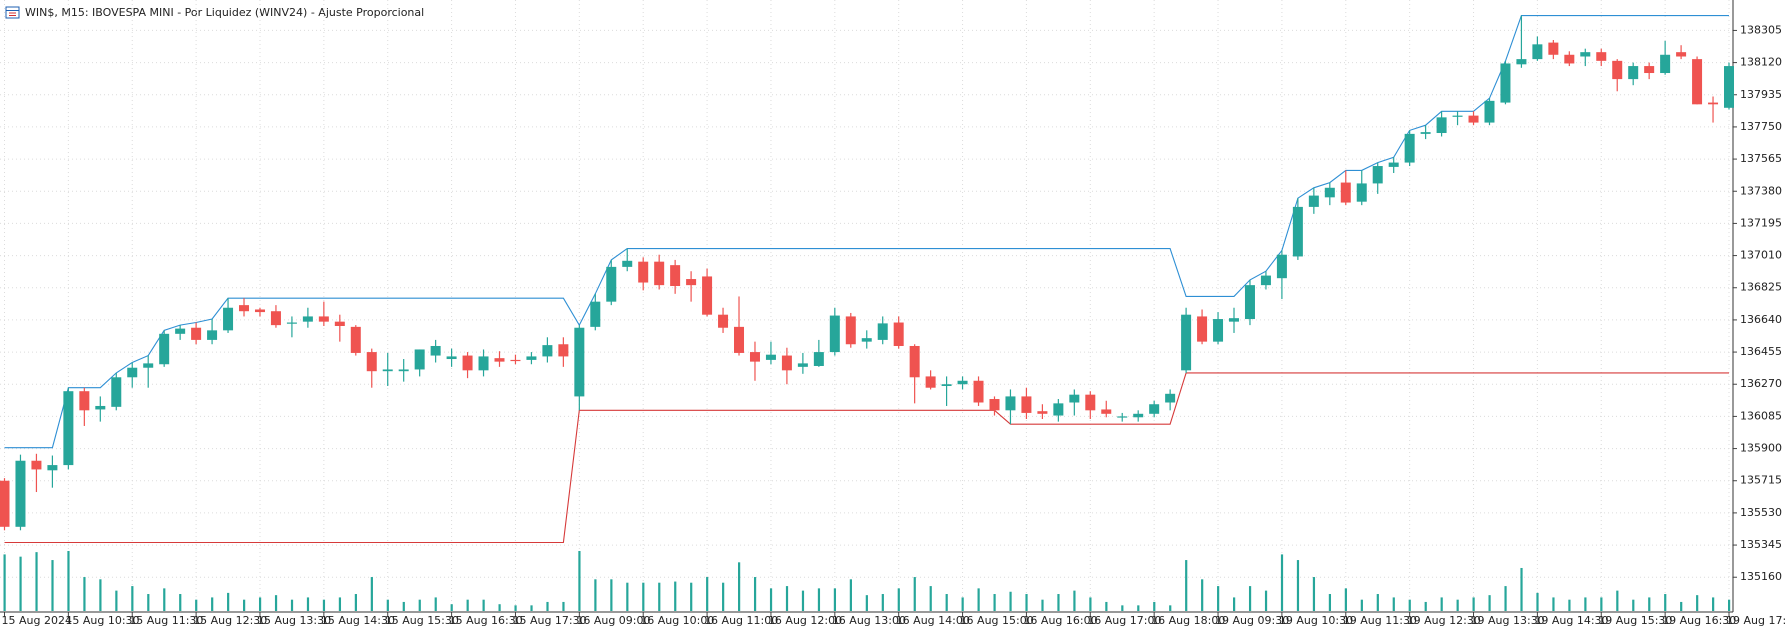 This screenshot has height=627, width=1785. Describe the element at coordinates (1761, 287) in the screenshot. I see `y-tick-label: 136825` at that location.